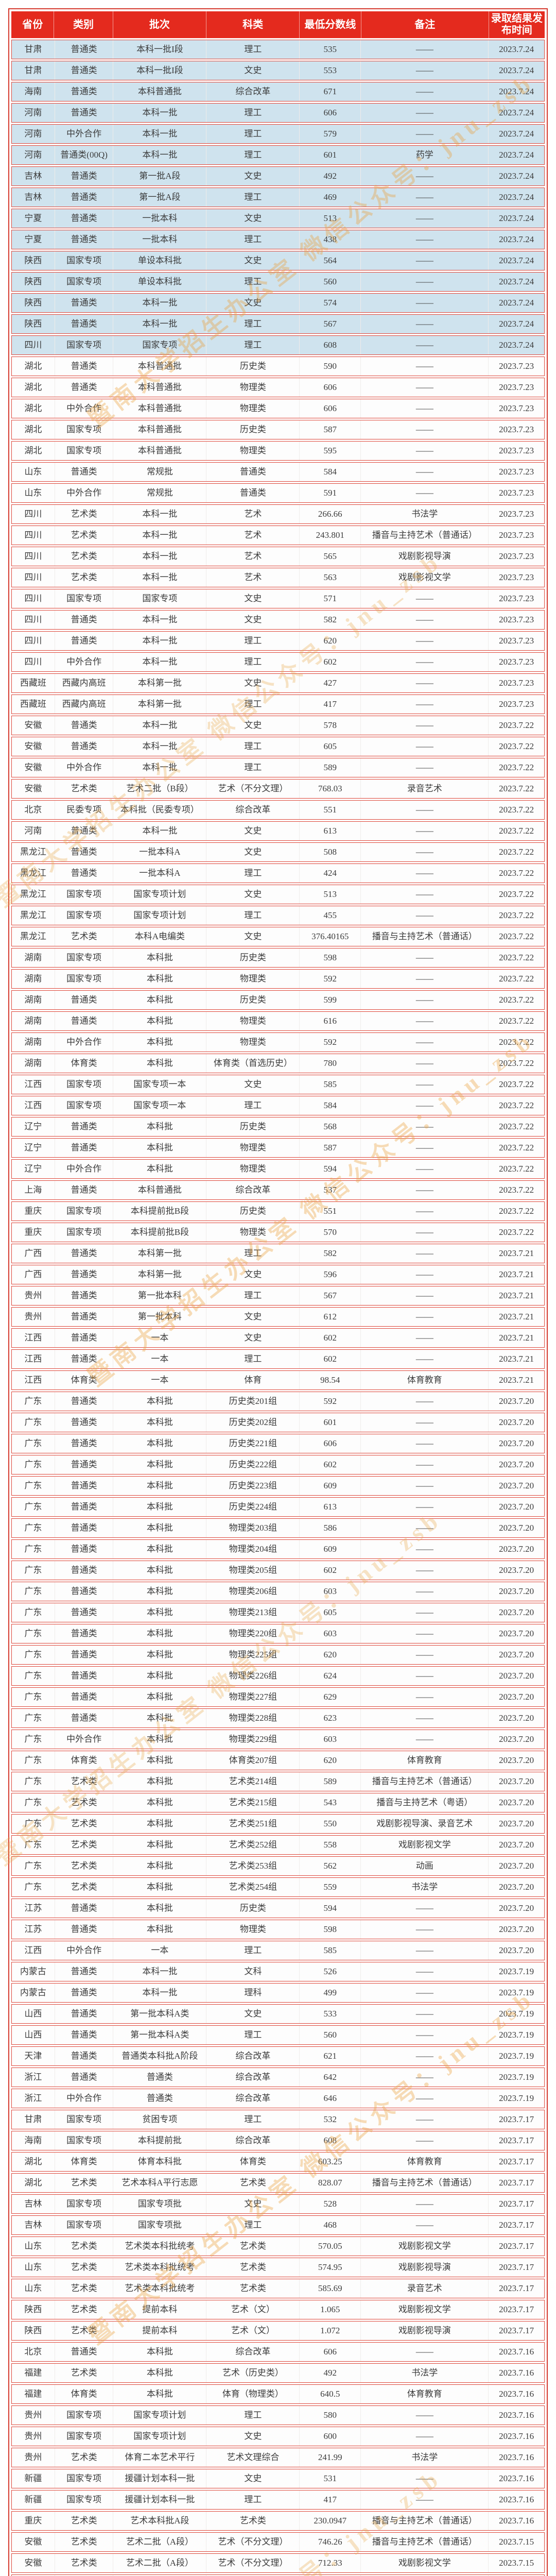 The height and width of the screenshot is (2576, 556). I want to click on cell-min-score: 559, so click(329, 1887).